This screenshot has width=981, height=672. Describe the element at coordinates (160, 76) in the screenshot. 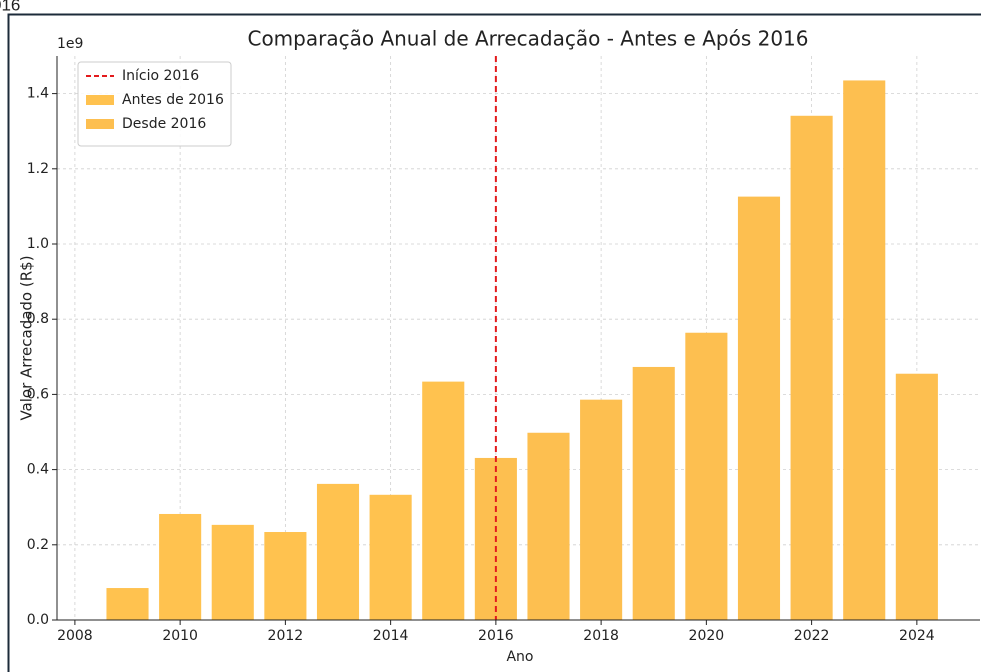

I see `legend-label: Início 2016` at that location.